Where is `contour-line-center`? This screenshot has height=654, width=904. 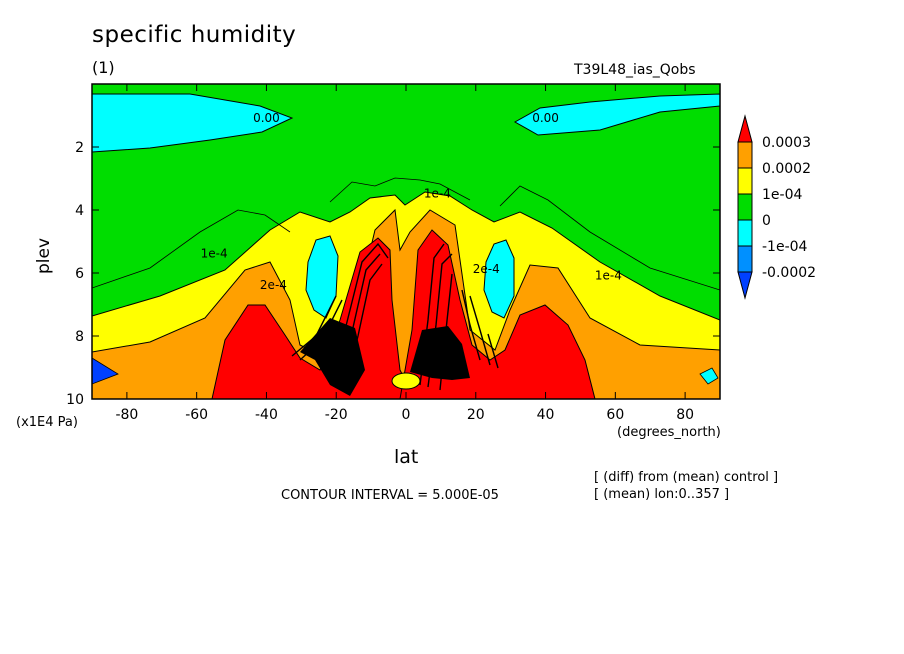 contour-line-center is located at coordinates (400, 190).